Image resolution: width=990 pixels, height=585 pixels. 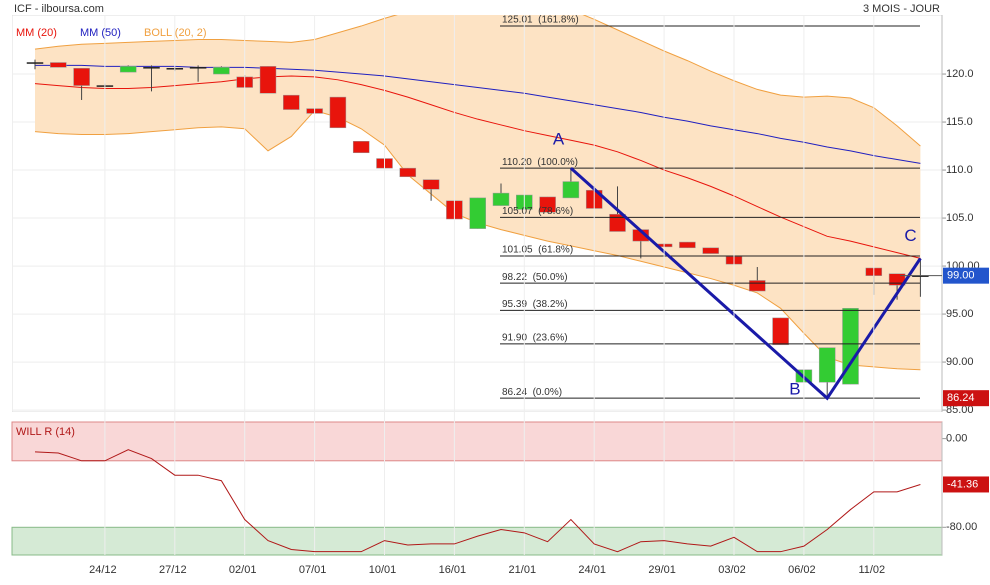 What do you see at coordinates (36, 33) in the screenshot?
I see `legend-entry: MM (20)` at bounding box center [36, 33].